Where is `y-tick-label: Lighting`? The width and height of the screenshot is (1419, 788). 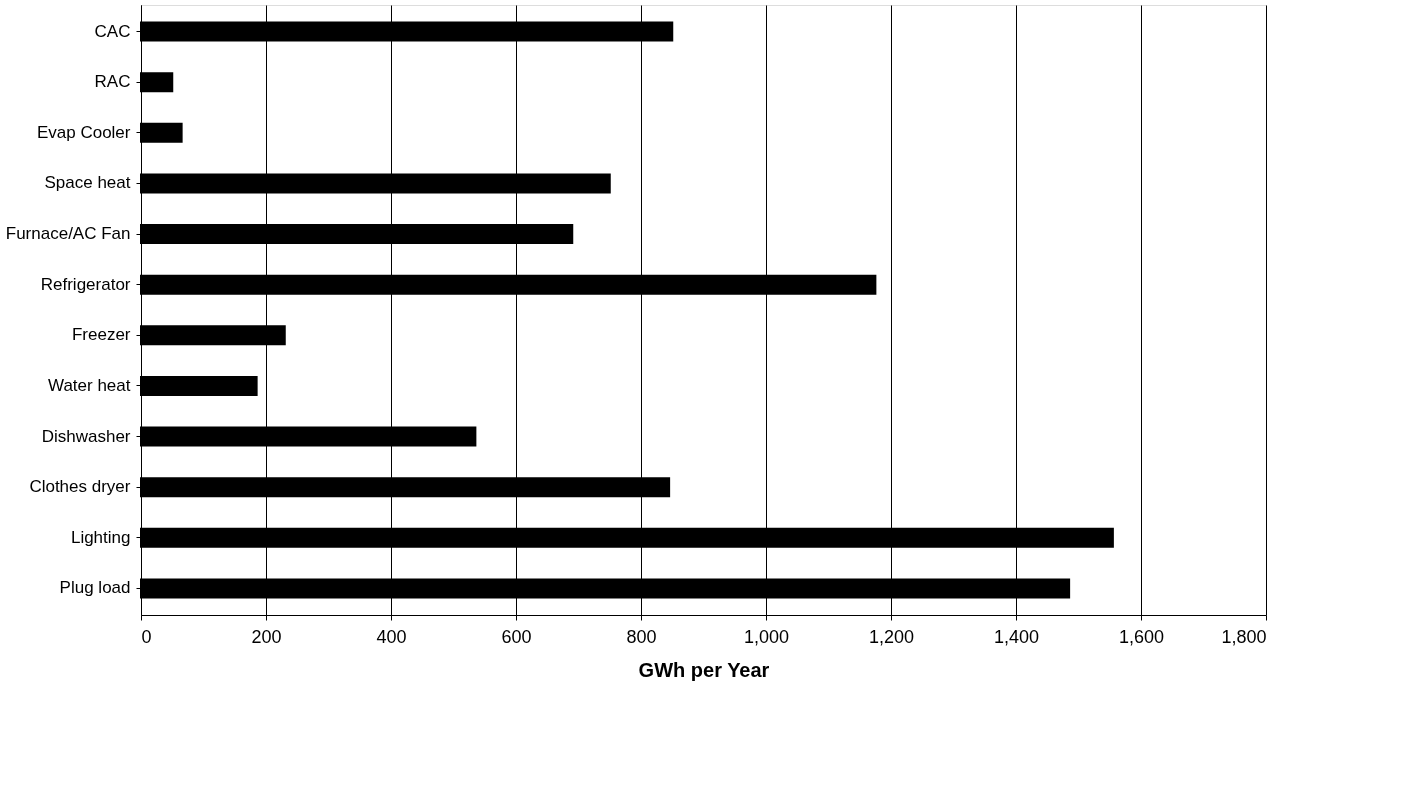 y-tick-label: Lighting is located at coordinates (100, 537).